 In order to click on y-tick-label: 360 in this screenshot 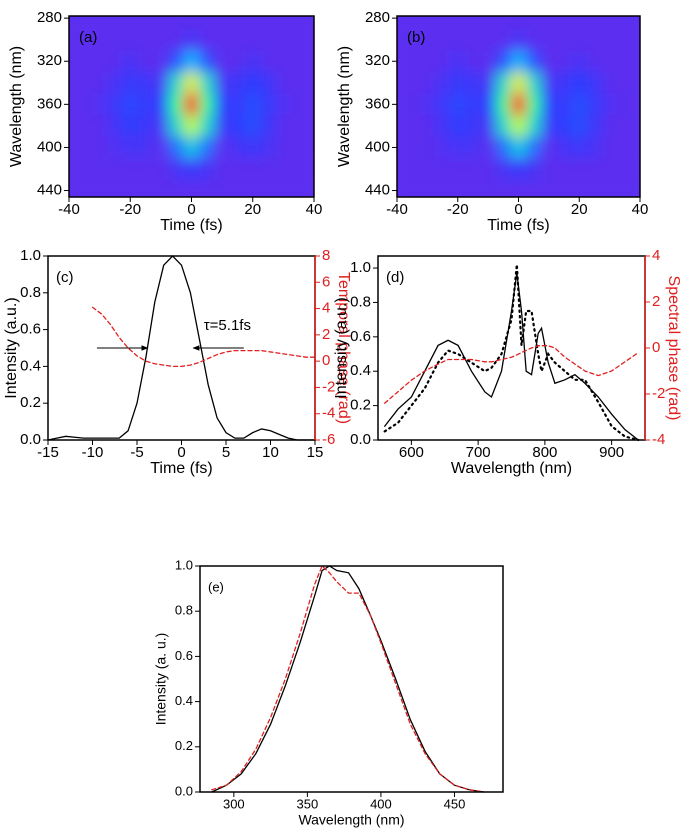, I will do `click(377, 103)`.